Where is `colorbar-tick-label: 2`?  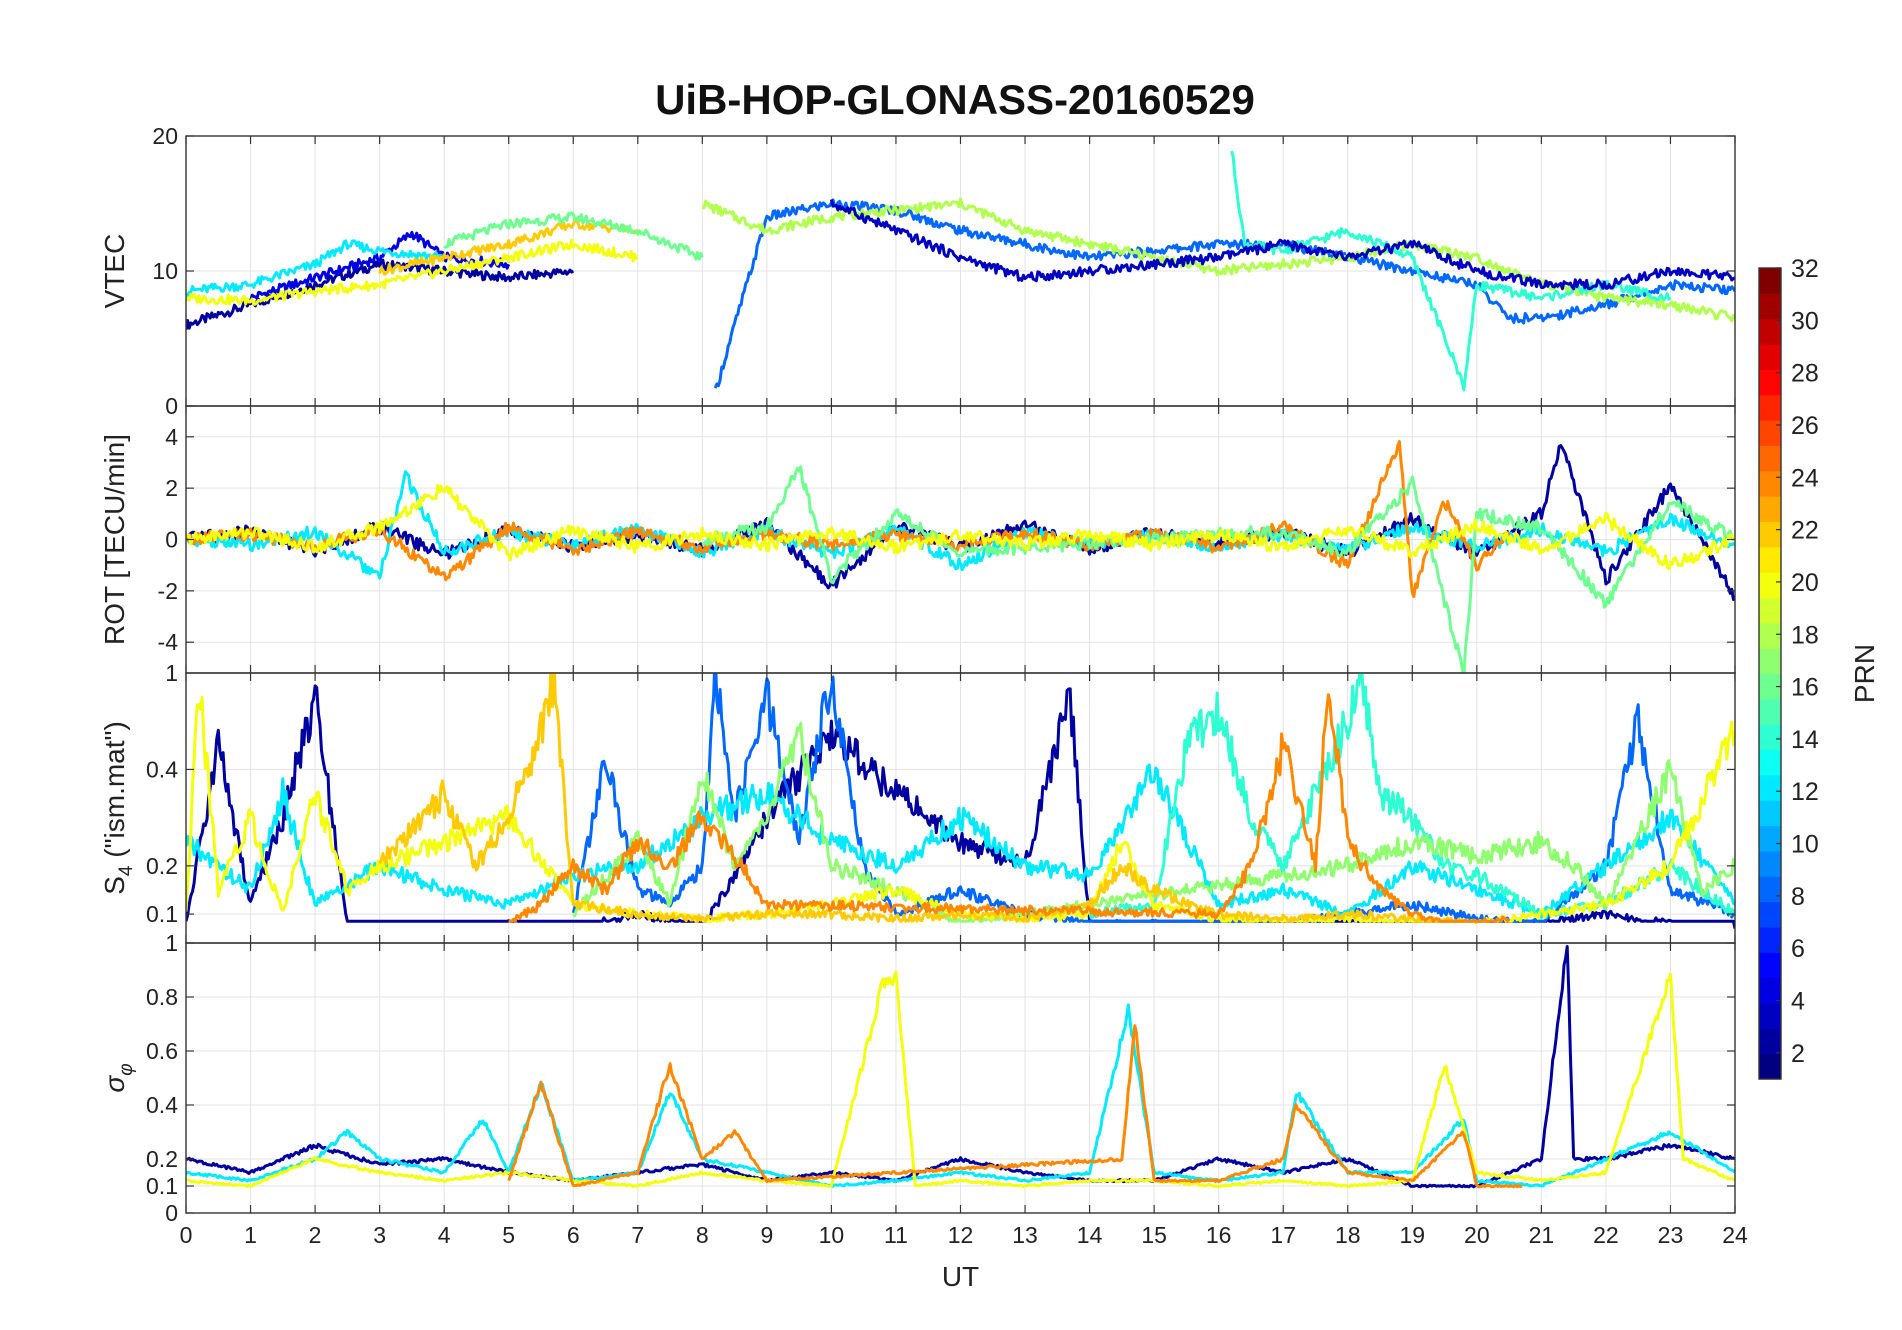
colorbar-tick-label: 2 is located at coordinates (1798, 1054).